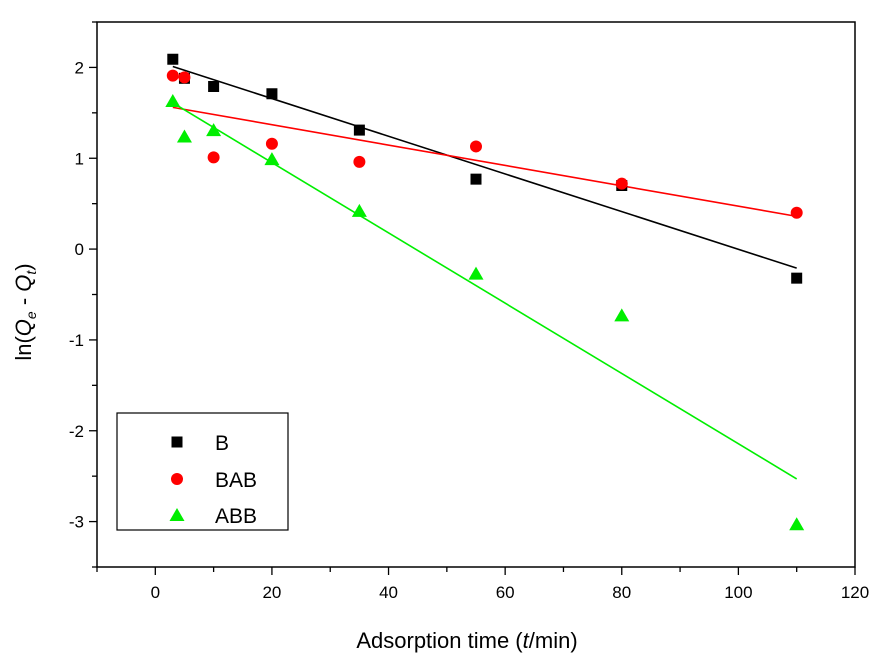  I want to click on x-tick-label: 120, so click(855, 592).